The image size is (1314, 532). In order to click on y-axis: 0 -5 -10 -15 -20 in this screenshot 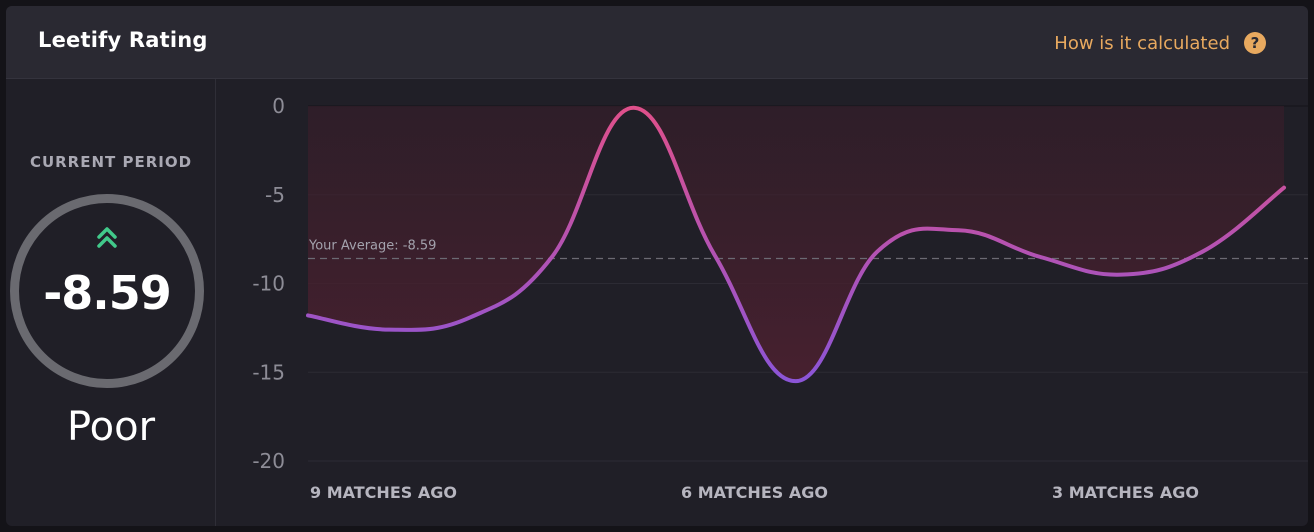, I will do `click(268, 283)`.